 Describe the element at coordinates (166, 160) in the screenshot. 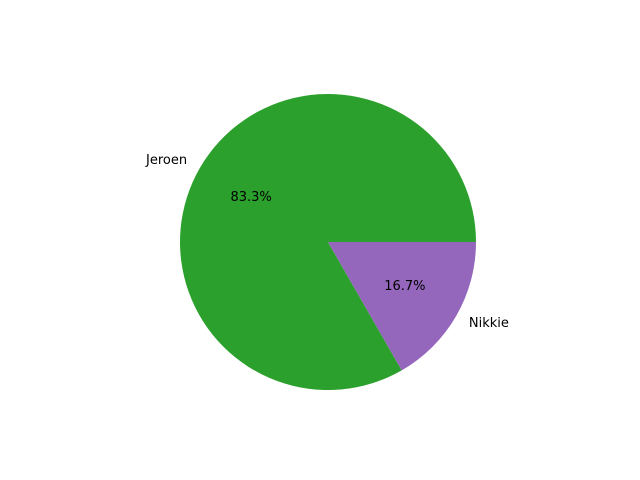

I see `slice-label-jeroen: Jeroen` at that location.